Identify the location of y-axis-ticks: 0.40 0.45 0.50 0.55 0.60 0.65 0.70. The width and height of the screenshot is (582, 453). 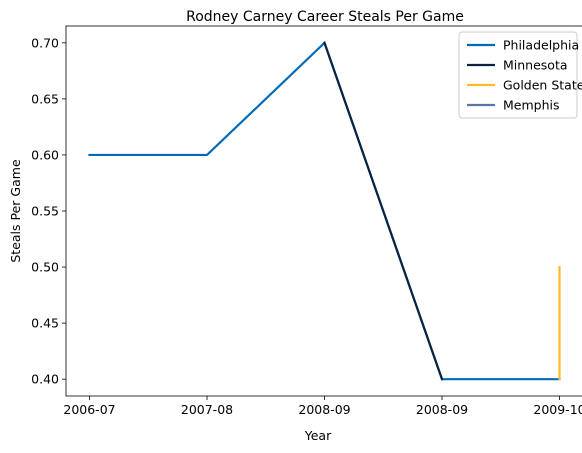
(48, 211).